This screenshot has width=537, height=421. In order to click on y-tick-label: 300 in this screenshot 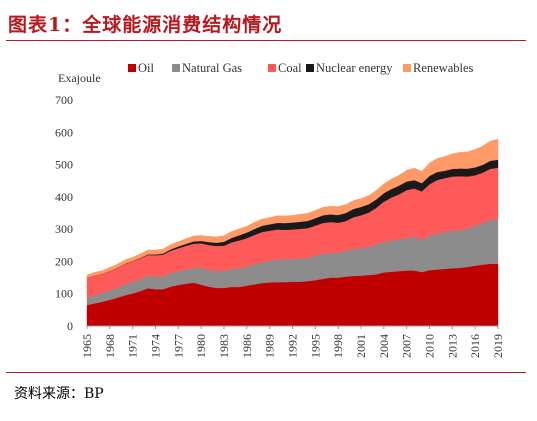, I will do `click(64, 229)`.